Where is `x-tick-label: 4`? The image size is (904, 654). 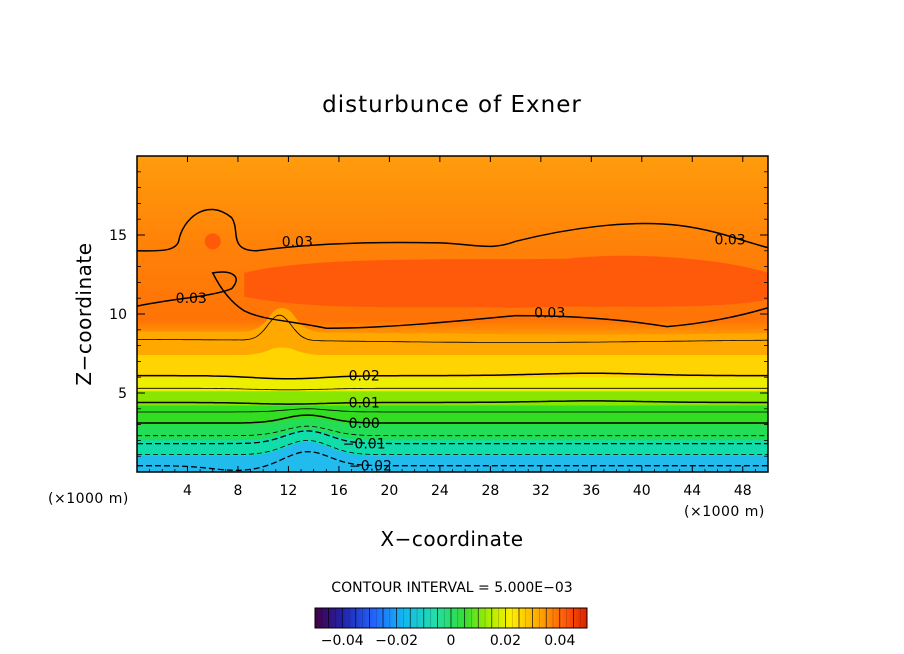 x-tick-label: 4 is located at coordinates (187, 491).